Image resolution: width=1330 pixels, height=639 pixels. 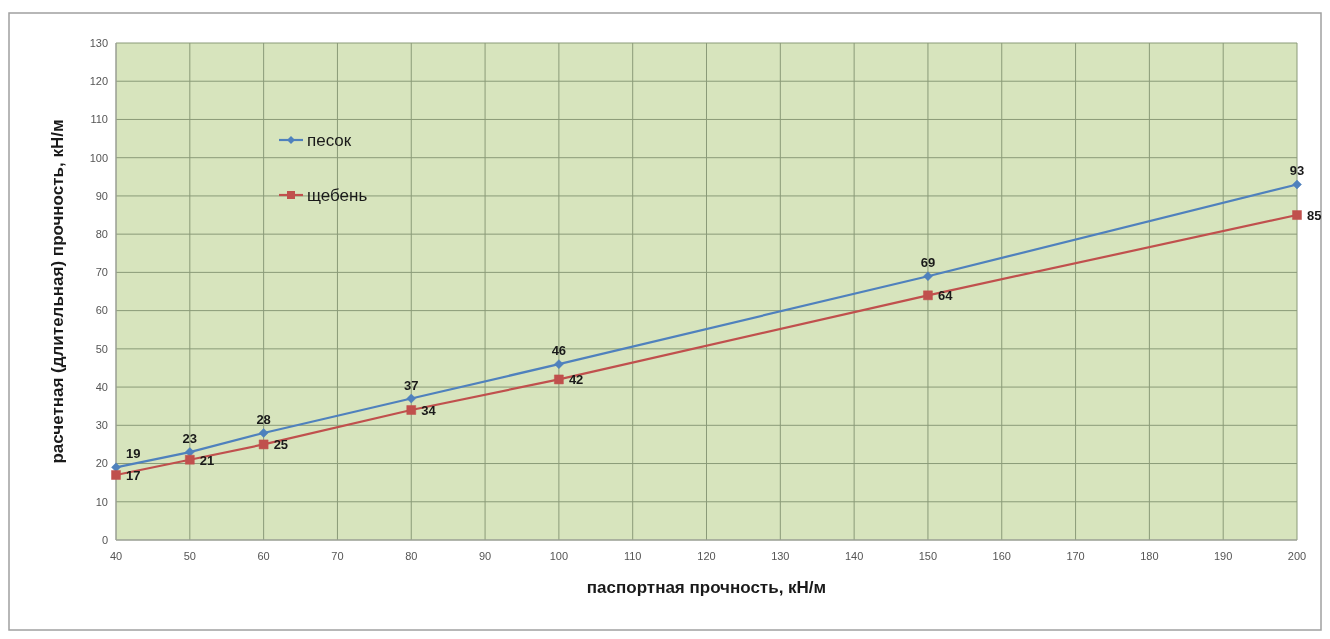 I want to click on data-label: 17, so click(x=133, y=476).